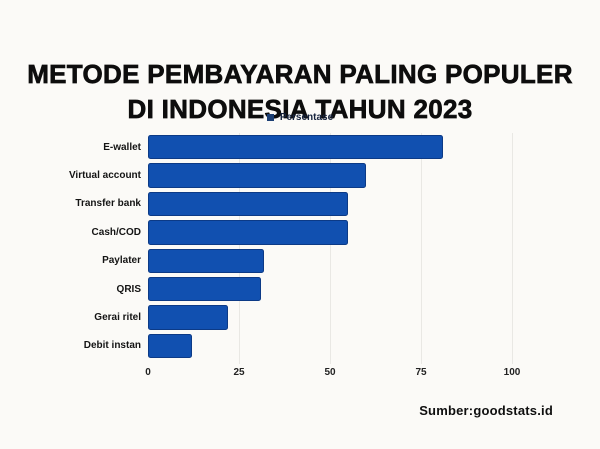 The image size is (600, 449). I want to click on chart-row: Transfer bank, so click(300, 204).